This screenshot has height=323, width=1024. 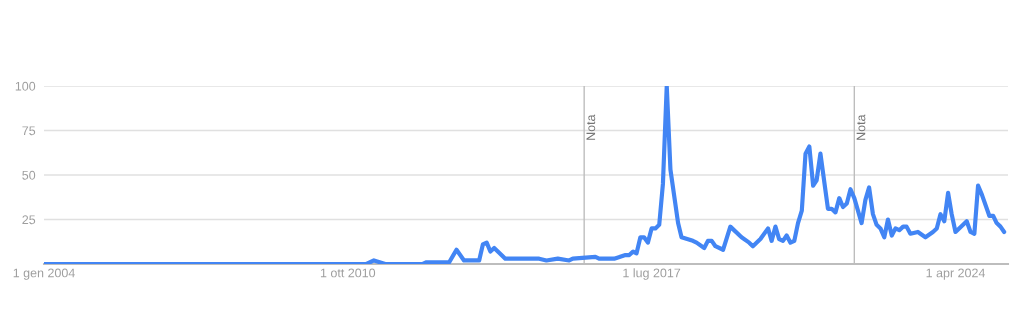 I want to click on x-tick-label: 1 ott 2010, so click(x=348, y=273).